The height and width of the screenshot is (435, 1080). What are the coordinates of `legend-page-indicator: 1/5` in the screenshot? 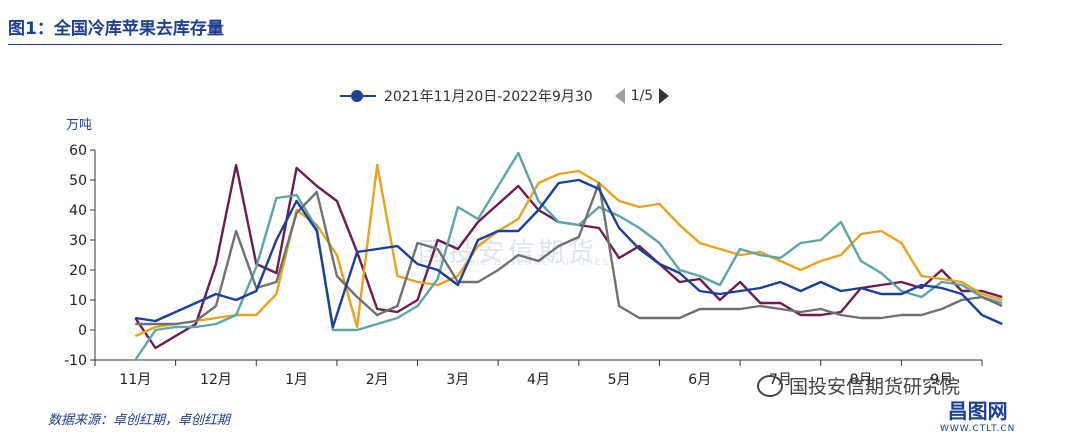 It's located at (642, 96).